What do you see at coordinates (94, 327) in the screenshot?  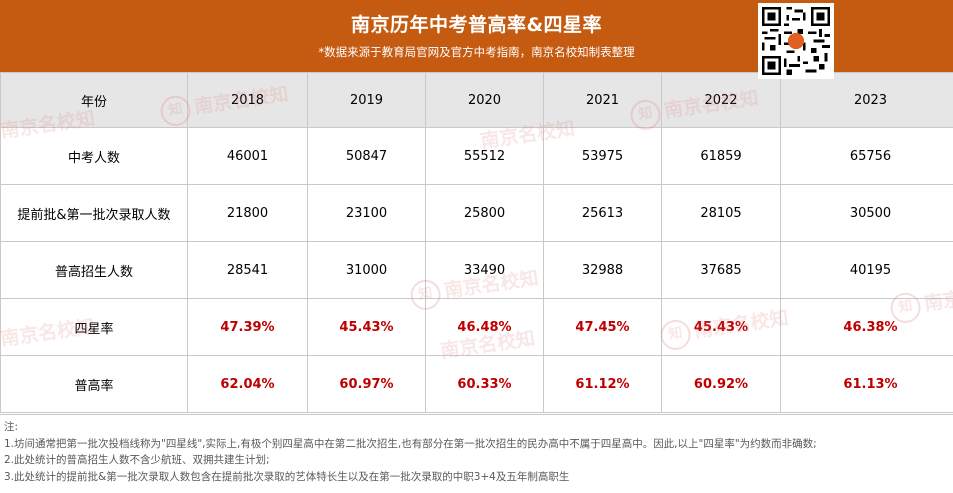 I see `row-label: 四星率` at bounding box center [94, 327].